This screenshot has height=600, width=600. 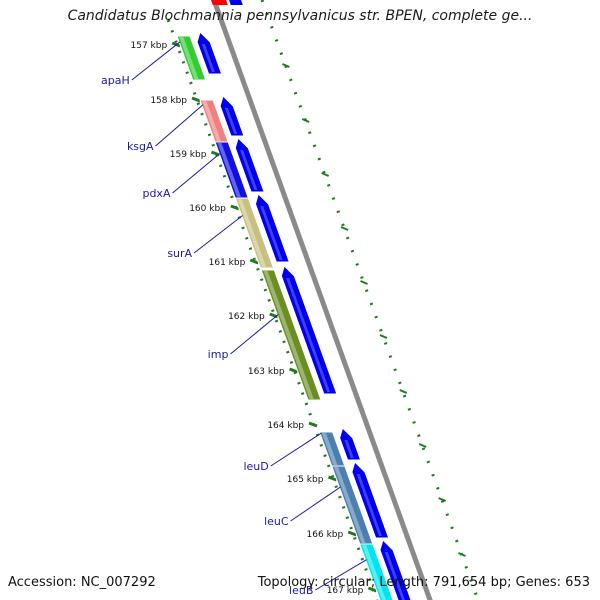 What do you see at coordinates (218, 354) in the screenshot?
I see `gene-label: imp` at bounding box center [218, 354].